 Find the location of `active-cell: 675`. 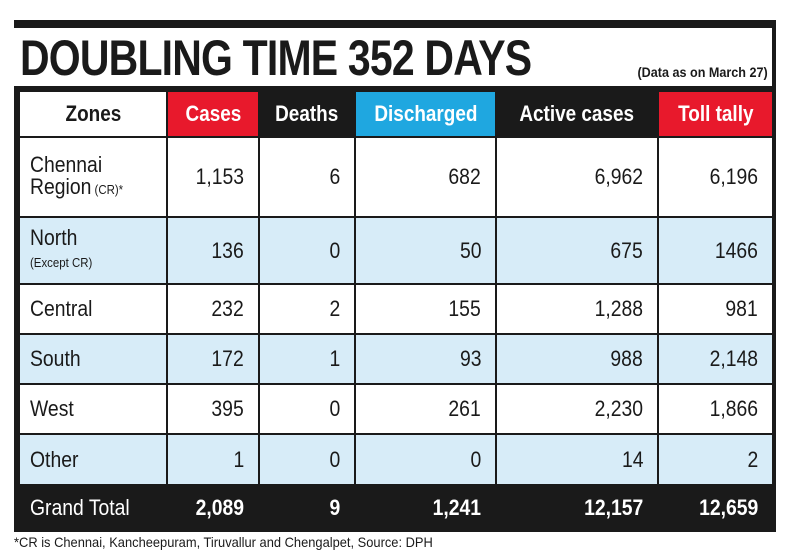

active-cell: 675 is located at coordinates (577, 250).